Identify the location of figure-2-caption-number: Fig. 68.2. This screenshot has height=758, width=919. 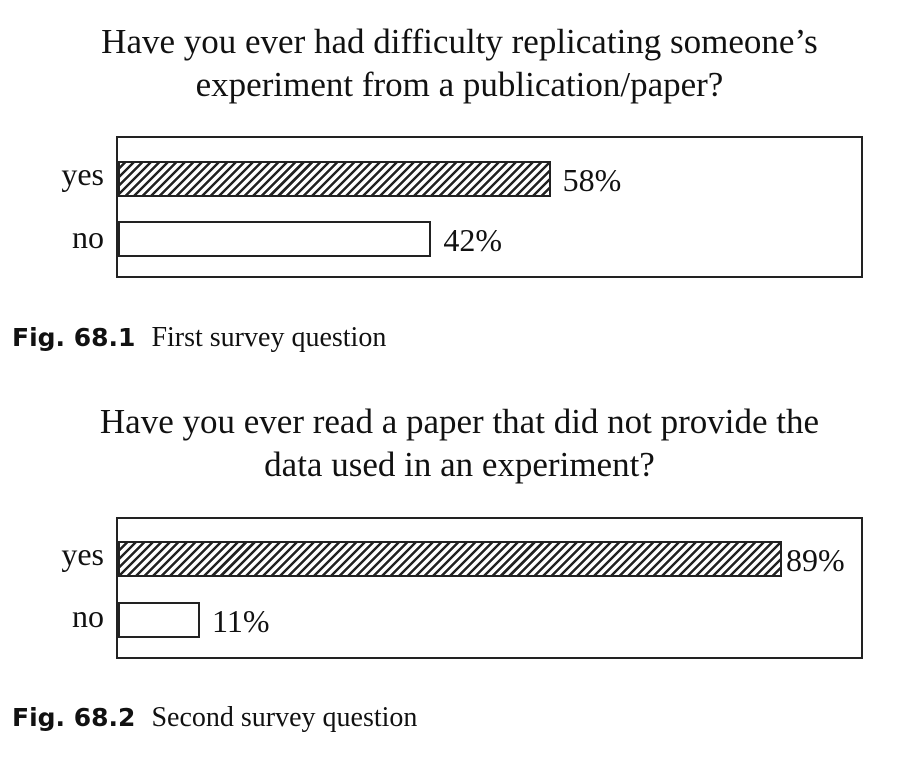
(74, 717).